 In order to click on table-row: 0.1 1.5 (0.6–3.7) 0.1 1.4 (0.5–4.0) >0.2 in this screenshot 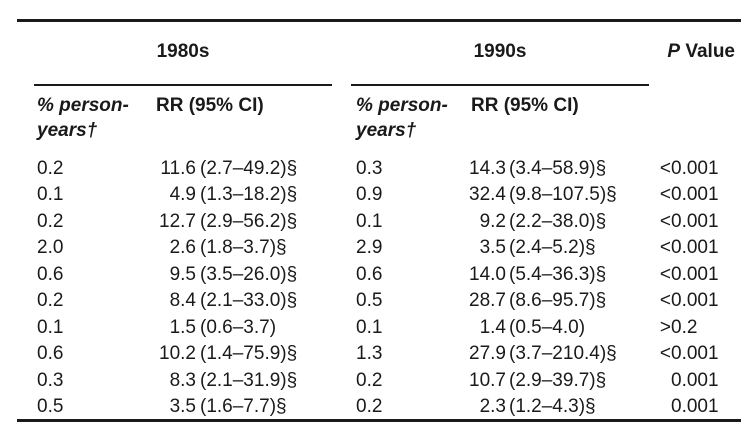, I will do `click(375, 328)`.